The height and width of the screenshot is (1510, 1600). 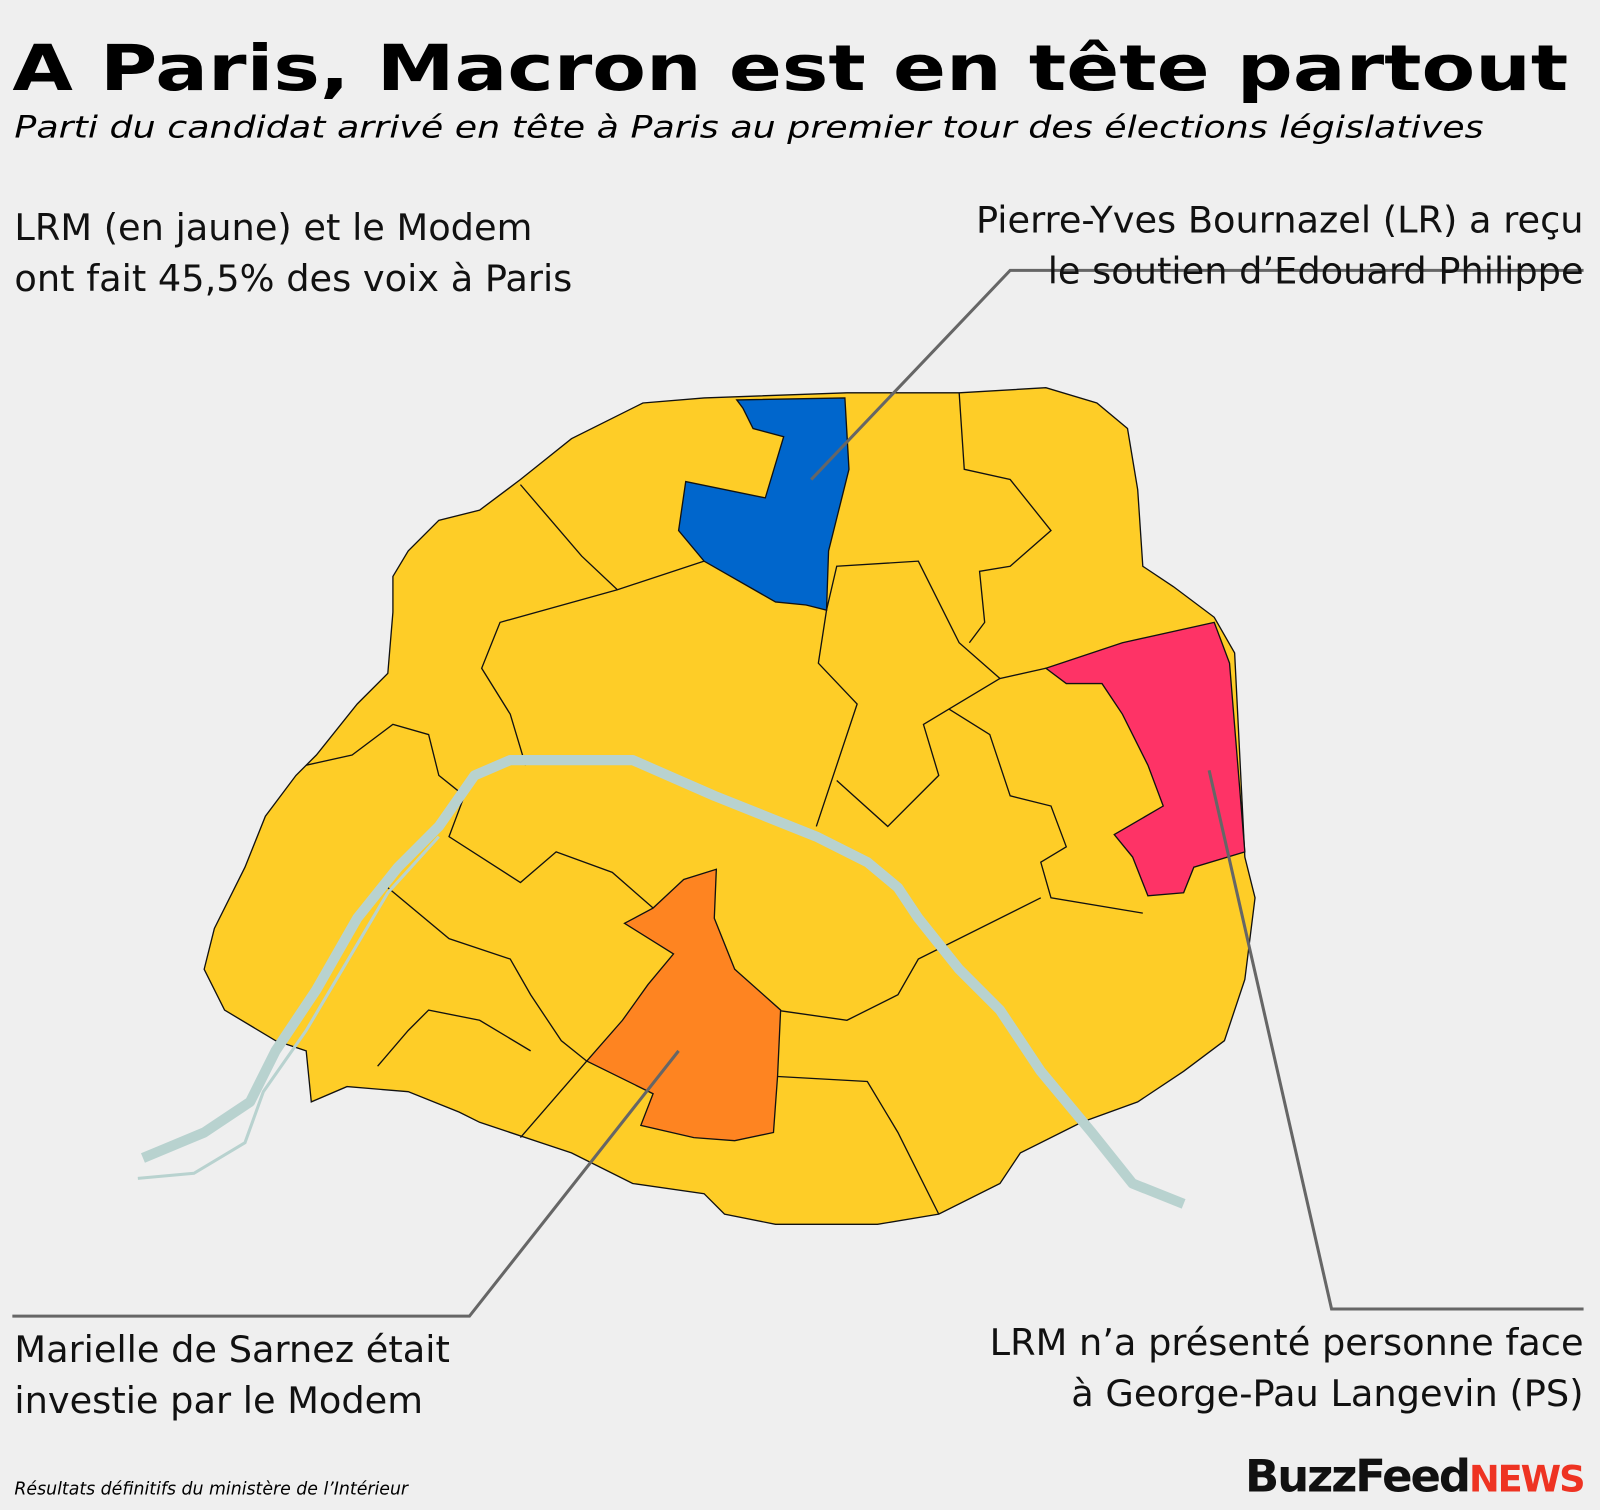 I want to click on logo-buzzfeed: BuzzFeed, so click(x=1357, y=1476).